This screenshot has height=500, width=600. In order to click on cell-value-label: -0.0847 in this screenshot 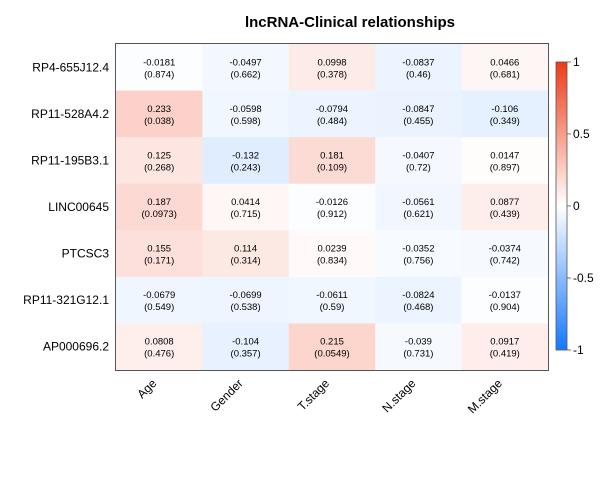, I will do `click(418, 109)`.